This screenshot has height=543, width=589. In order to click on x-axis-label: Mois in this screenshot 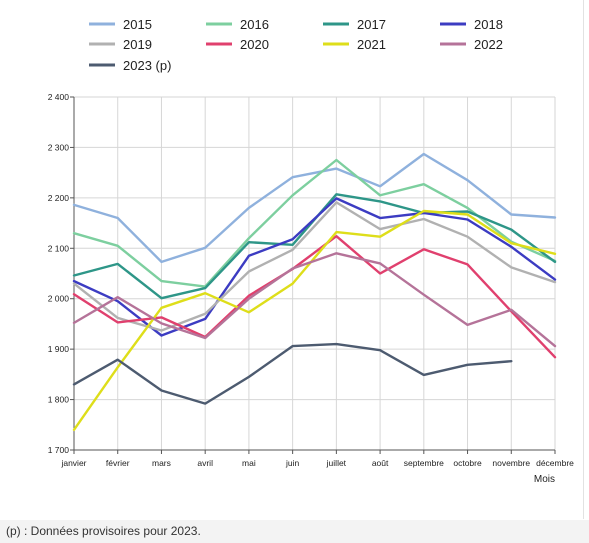, I will do `click(544, 479)`.